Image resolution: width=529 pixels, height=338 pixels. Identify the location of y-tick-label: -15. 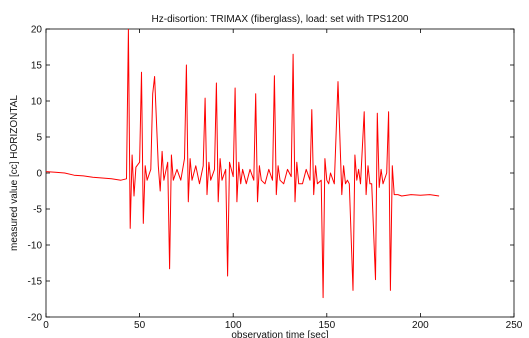
(35, 282).